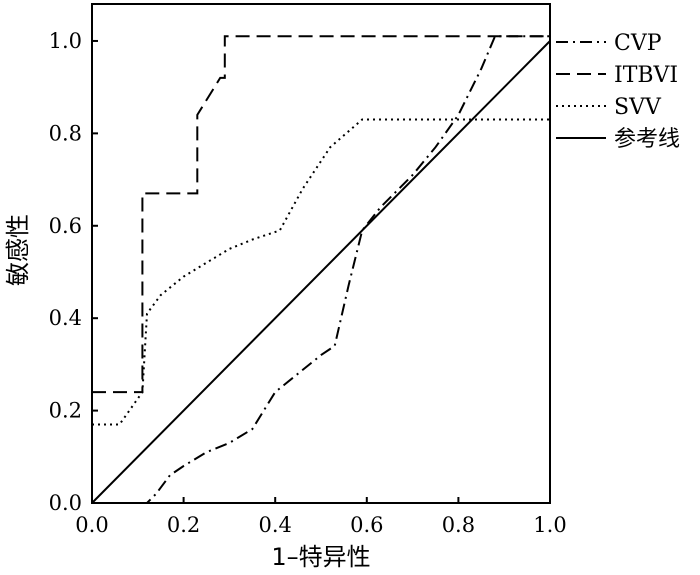 The height and width of the screenshot is (575, 700). Describe the element at coordinates (320, 557) in the screenshot. I see `x-axis-label: 1–特异性` at that location.